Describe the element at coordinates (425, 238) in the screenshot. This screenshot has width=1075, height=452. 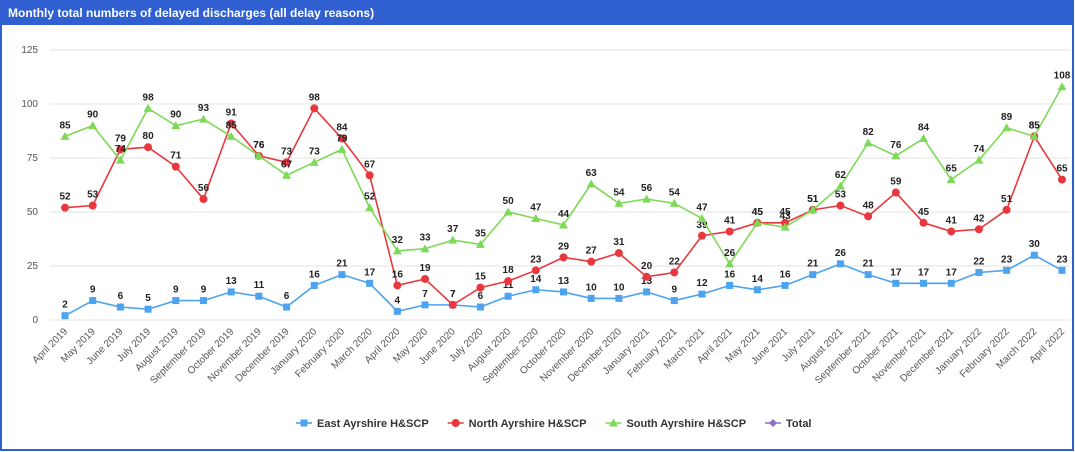
I see `data-label: 33` at that location.